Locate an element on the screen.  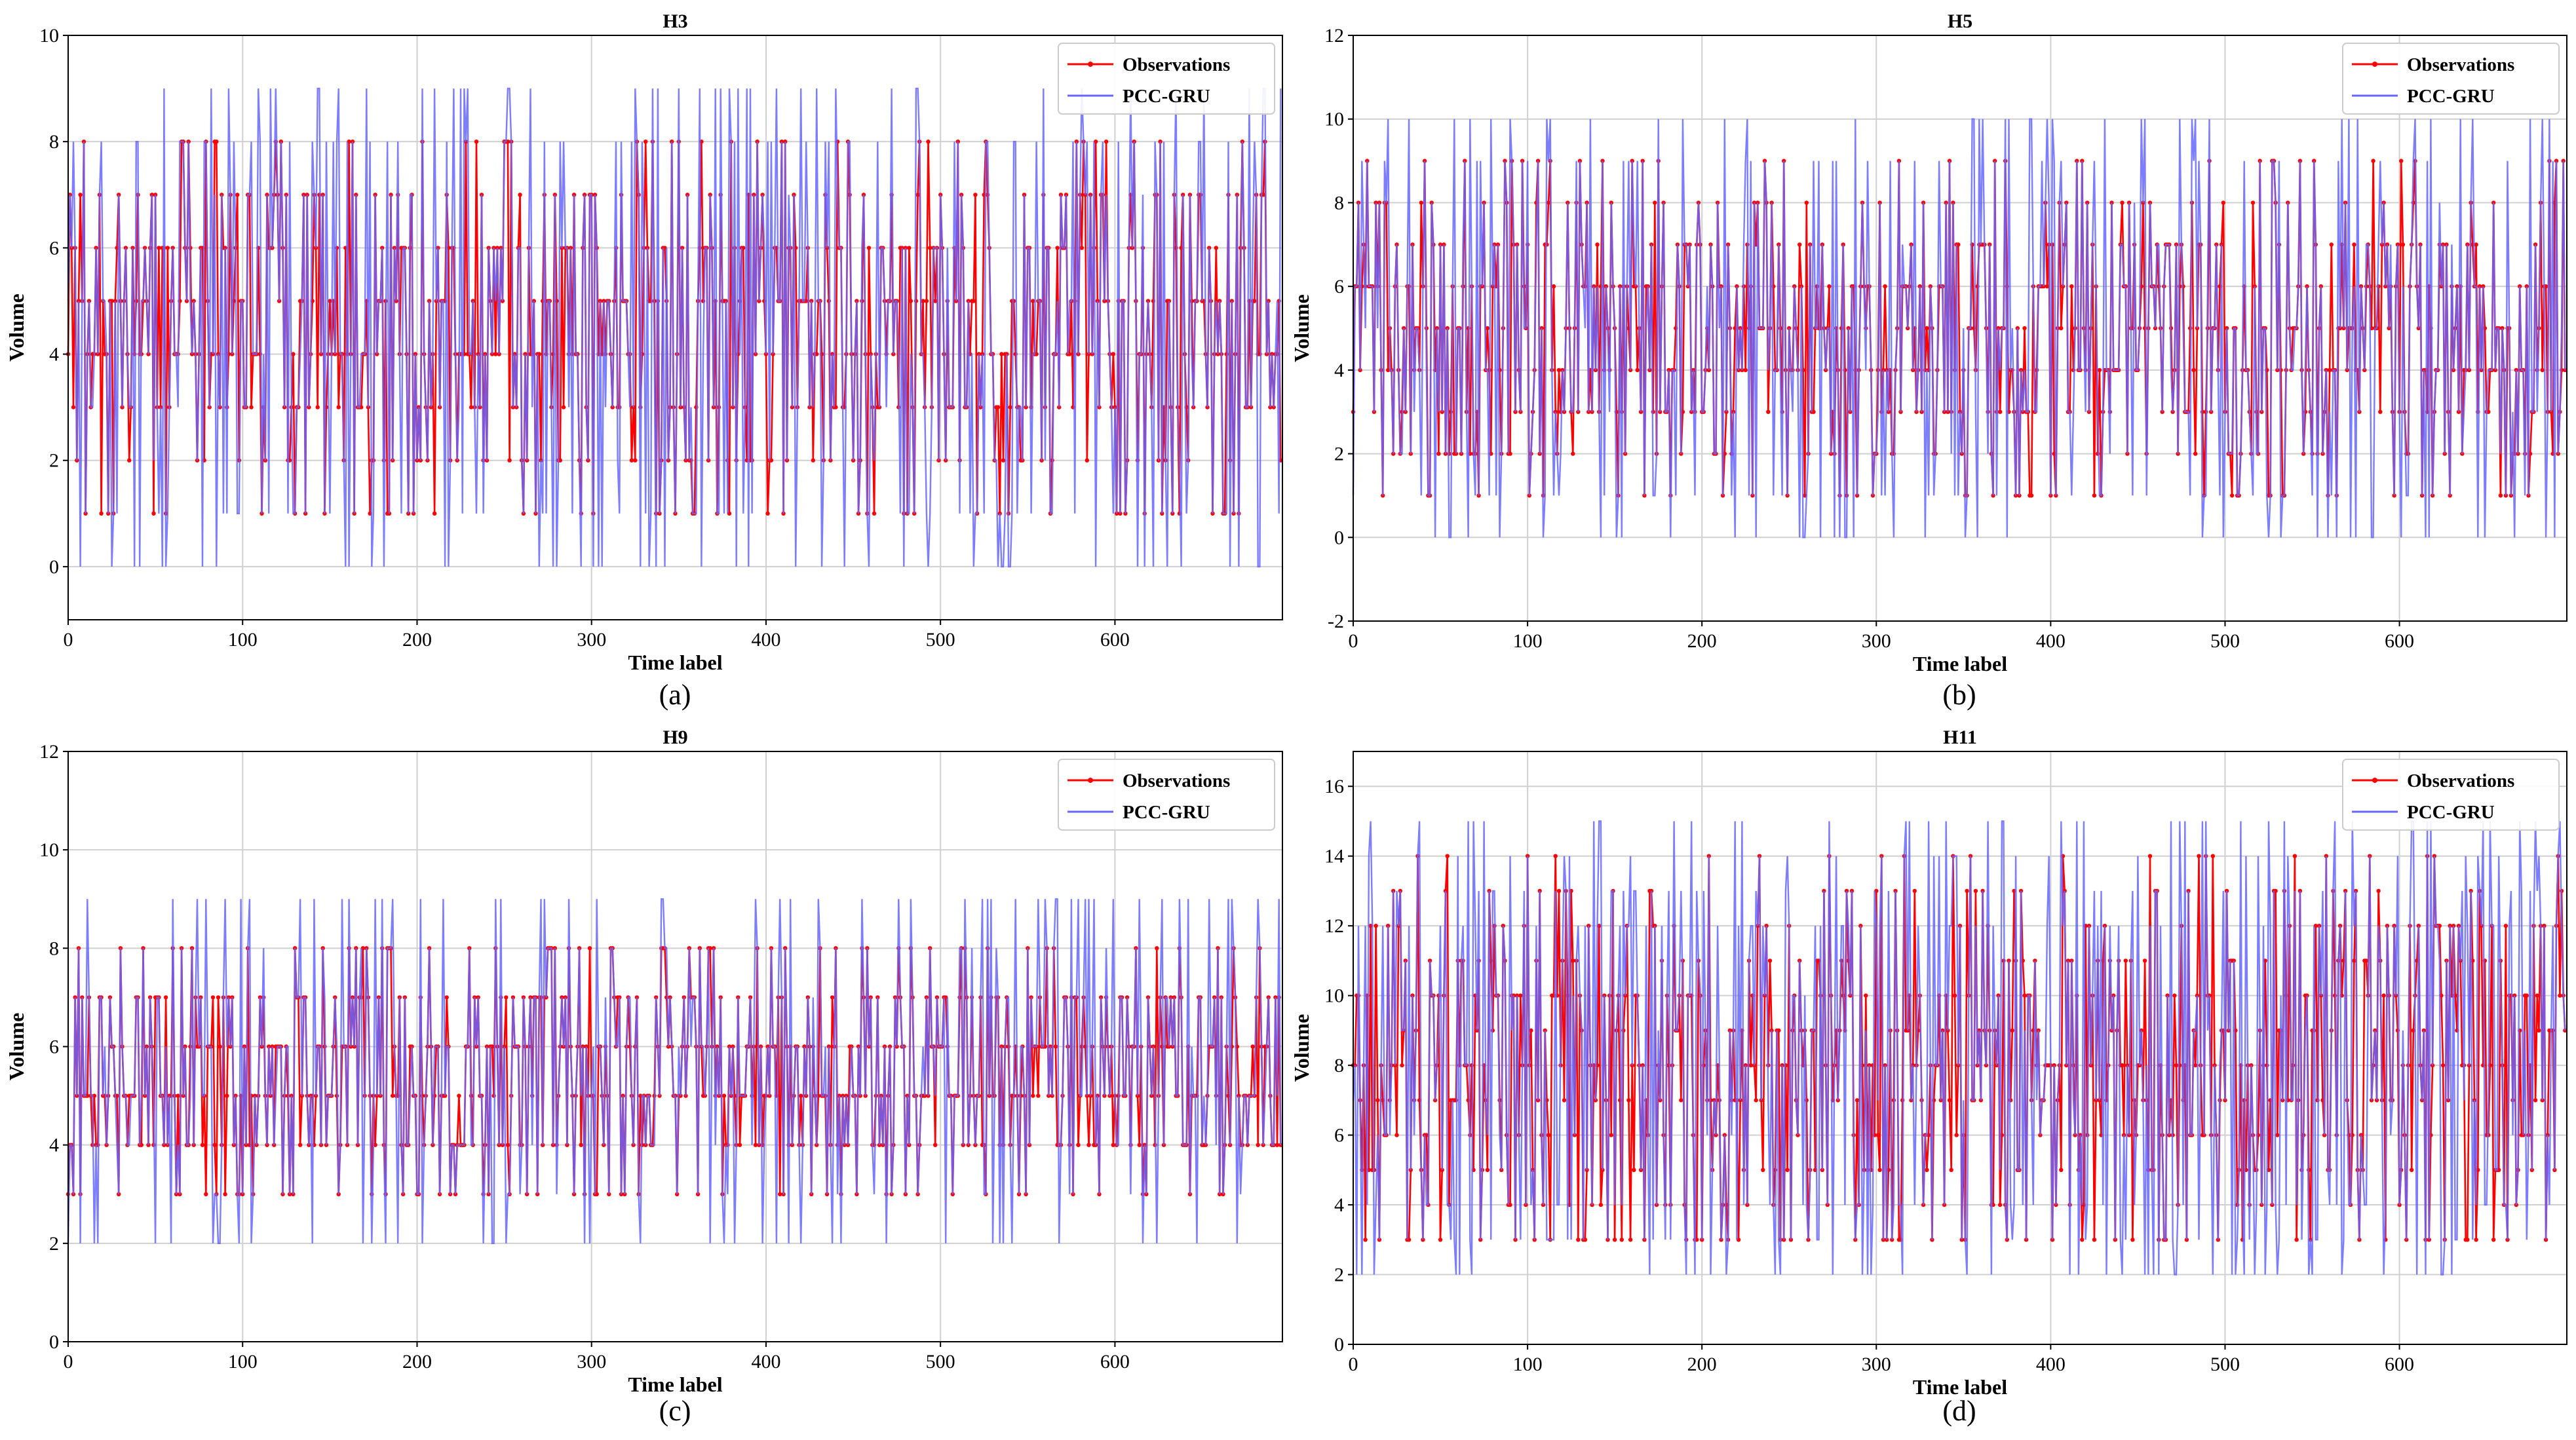
y-tick-label: 6 is located at coordinates (54, 1047).